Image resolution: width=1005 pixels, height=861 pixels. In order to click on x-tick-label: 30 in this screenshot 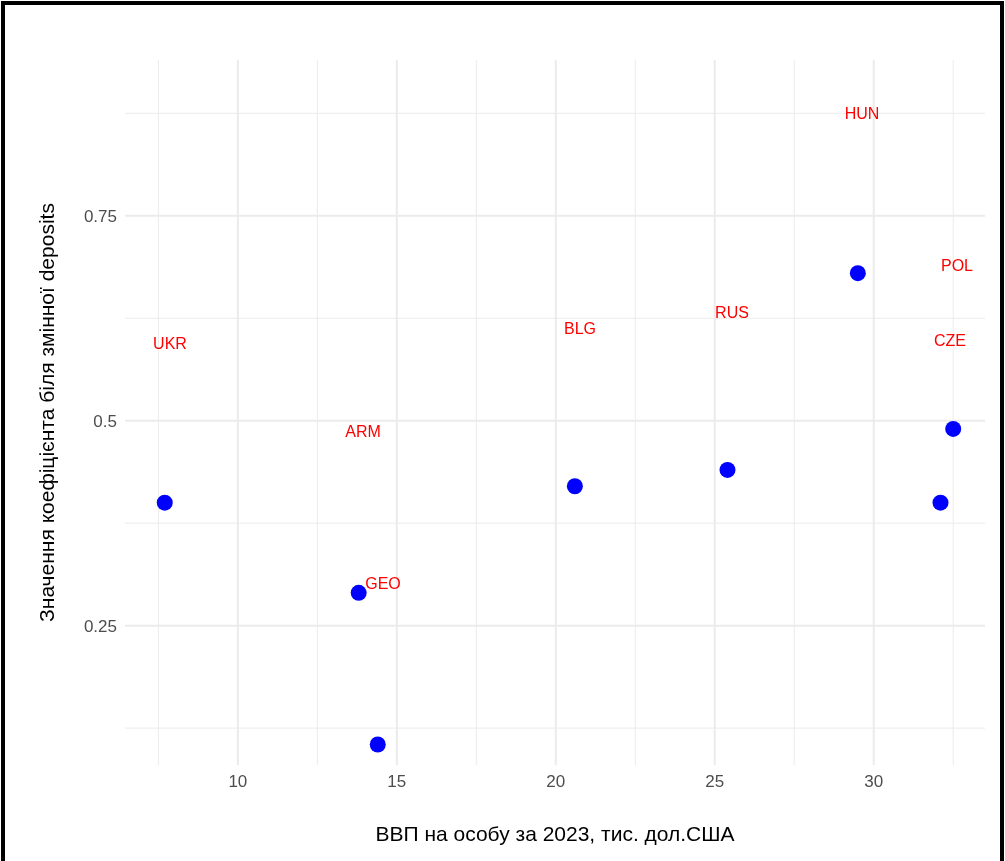, I will do `click(874, 781)`.